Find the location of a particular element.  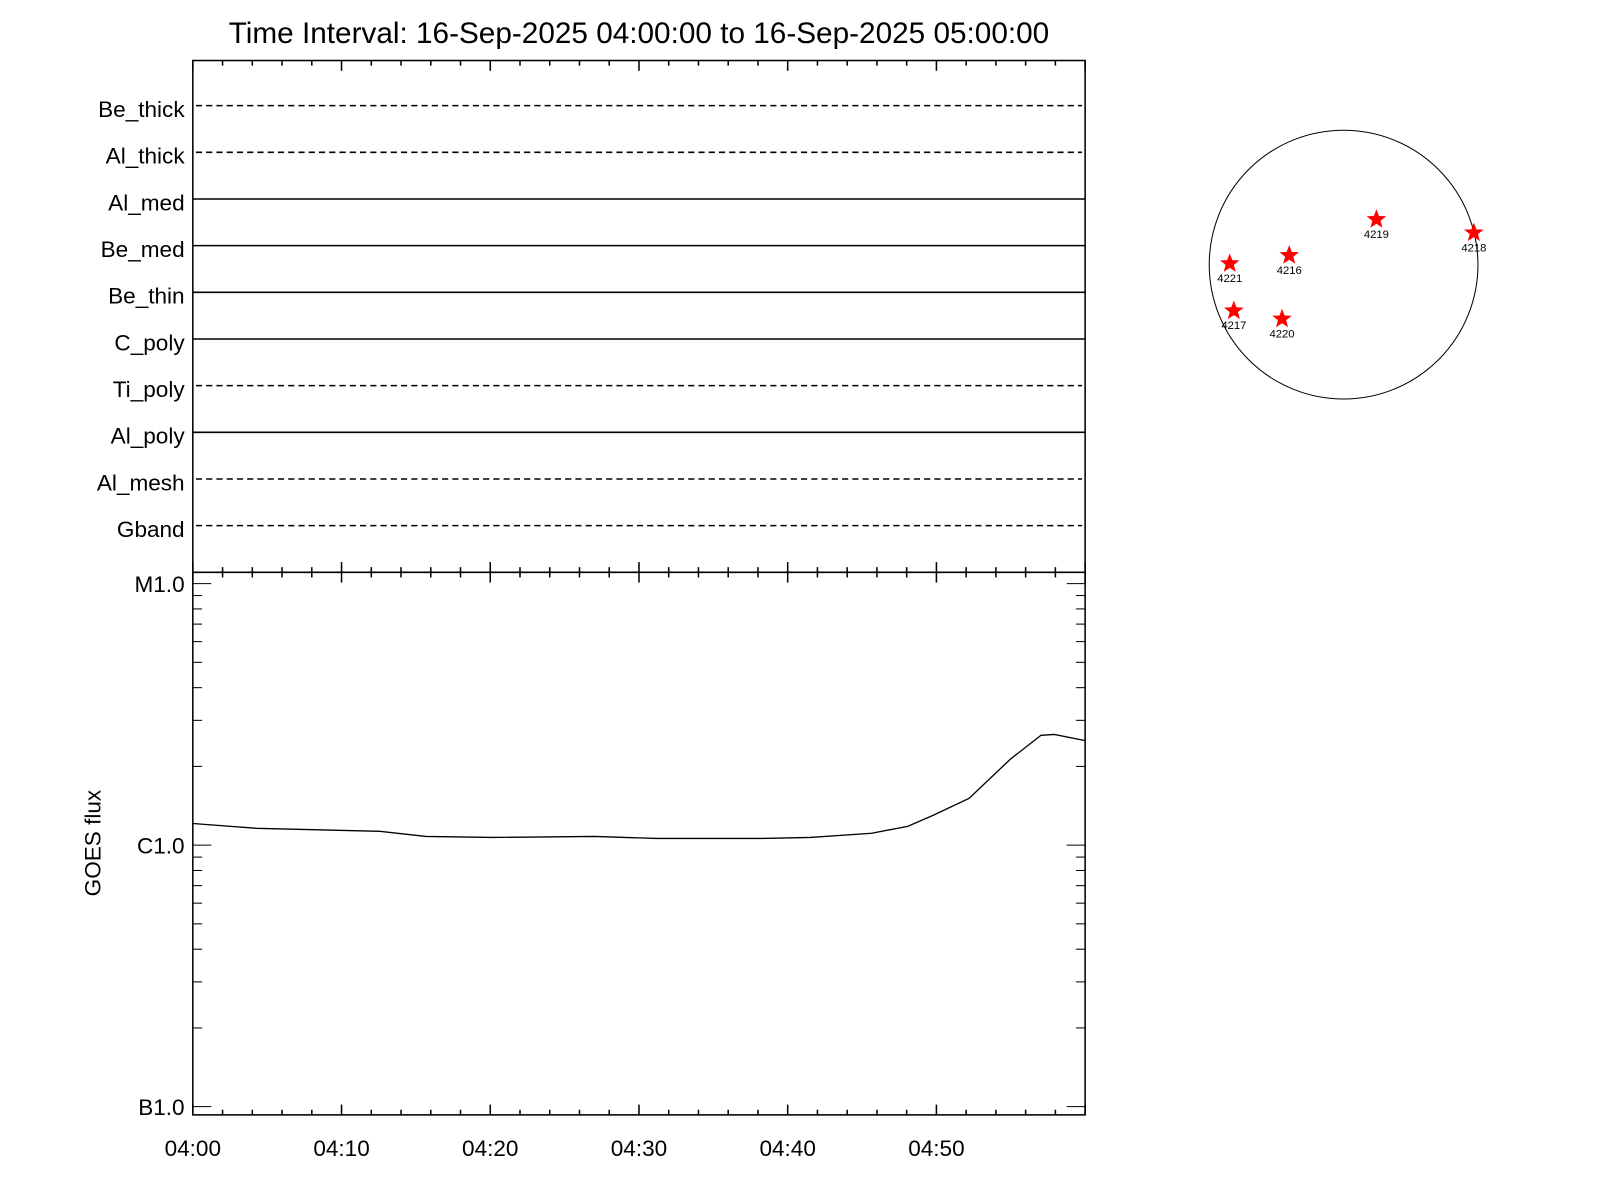

y-tick-label: M1.0 is located at coordinates (159, 584).